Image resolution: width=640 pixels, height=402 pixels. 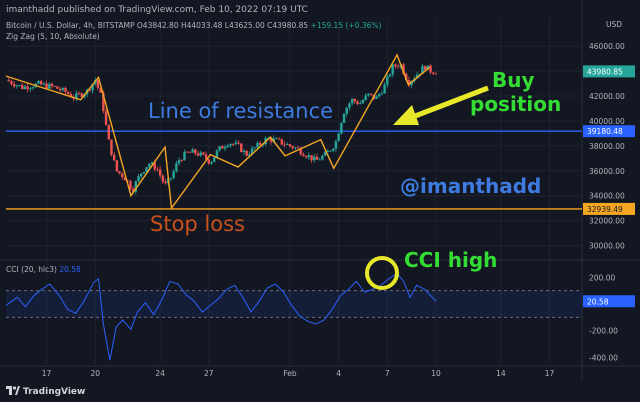 I want to click on price-tick-label: 46000.00, so click(x=607, y=46).